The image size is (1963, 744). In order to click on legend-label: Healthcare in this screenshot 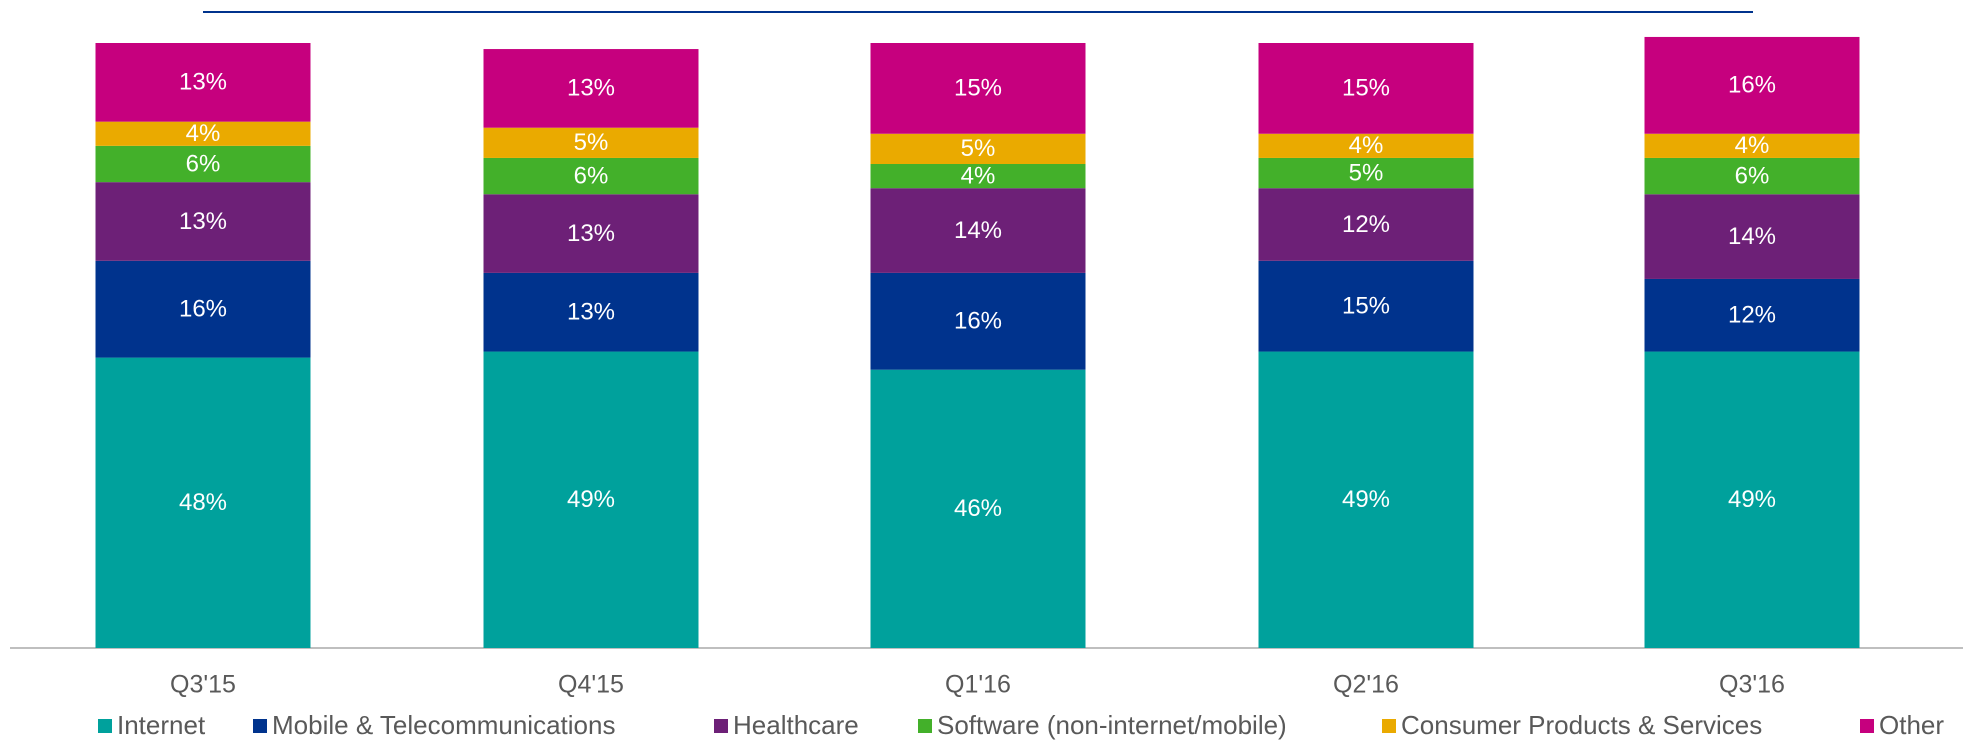, I will do `click(796, 725)`.